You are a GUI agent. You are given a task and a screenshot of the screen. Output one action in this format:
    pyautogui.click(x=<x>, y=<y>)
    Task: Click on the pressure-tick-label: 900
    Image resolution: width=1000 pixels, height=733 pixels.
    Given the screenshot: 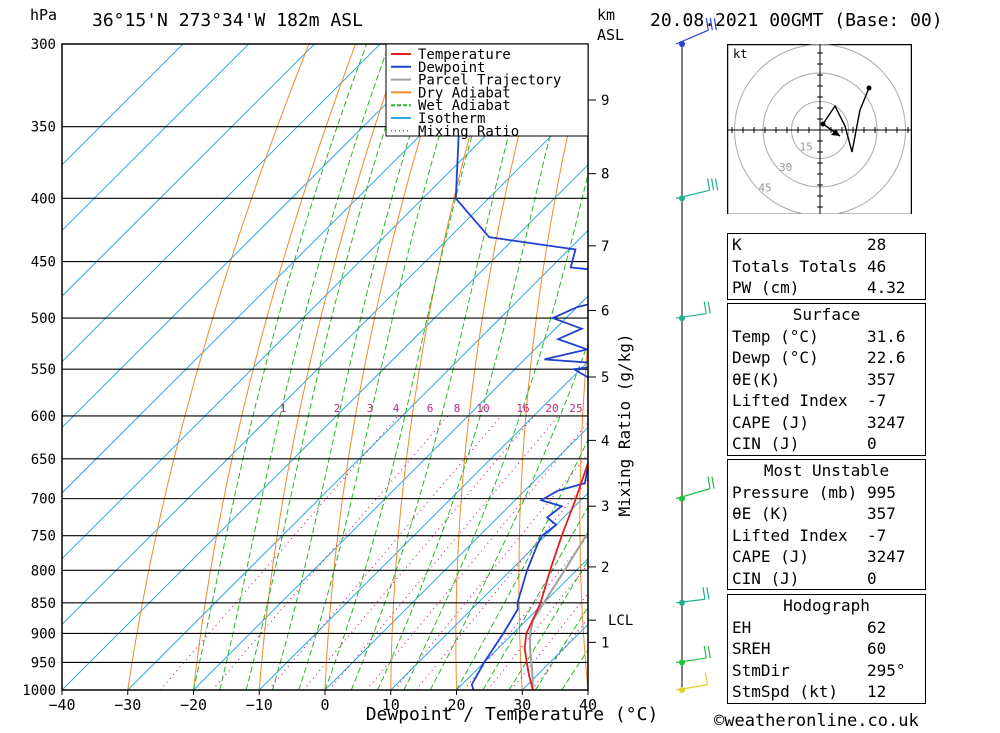 What is the action you would take?
    pyautogui.click(x=43, y=634)
    